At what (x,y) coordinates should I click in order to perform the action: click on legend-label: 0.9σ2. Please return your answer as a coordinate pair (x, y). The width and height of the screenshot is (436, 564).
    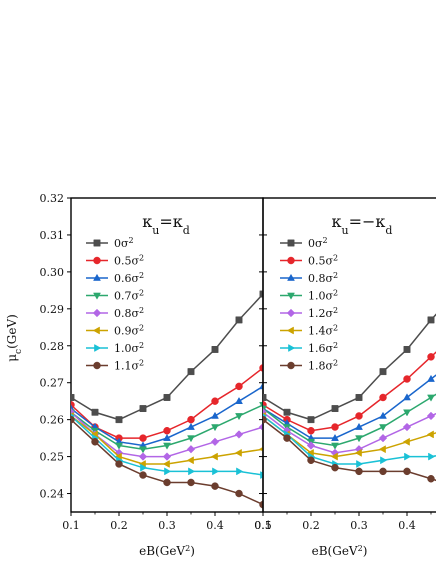
    Looking at the image, I should click on (129, 330).